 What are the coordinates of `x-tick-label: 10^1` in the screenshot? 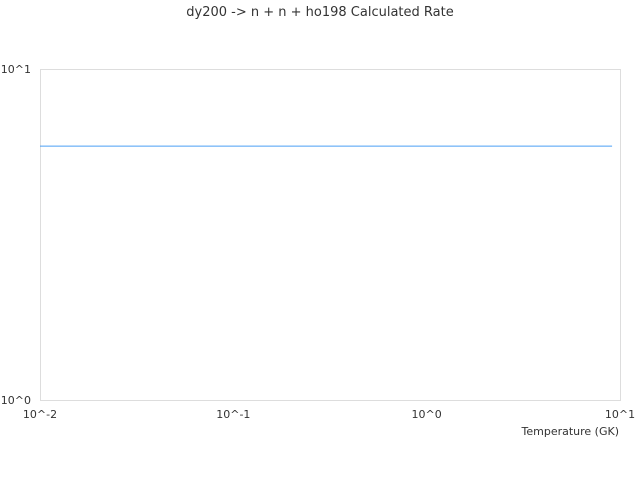 It's located at (620, 414).